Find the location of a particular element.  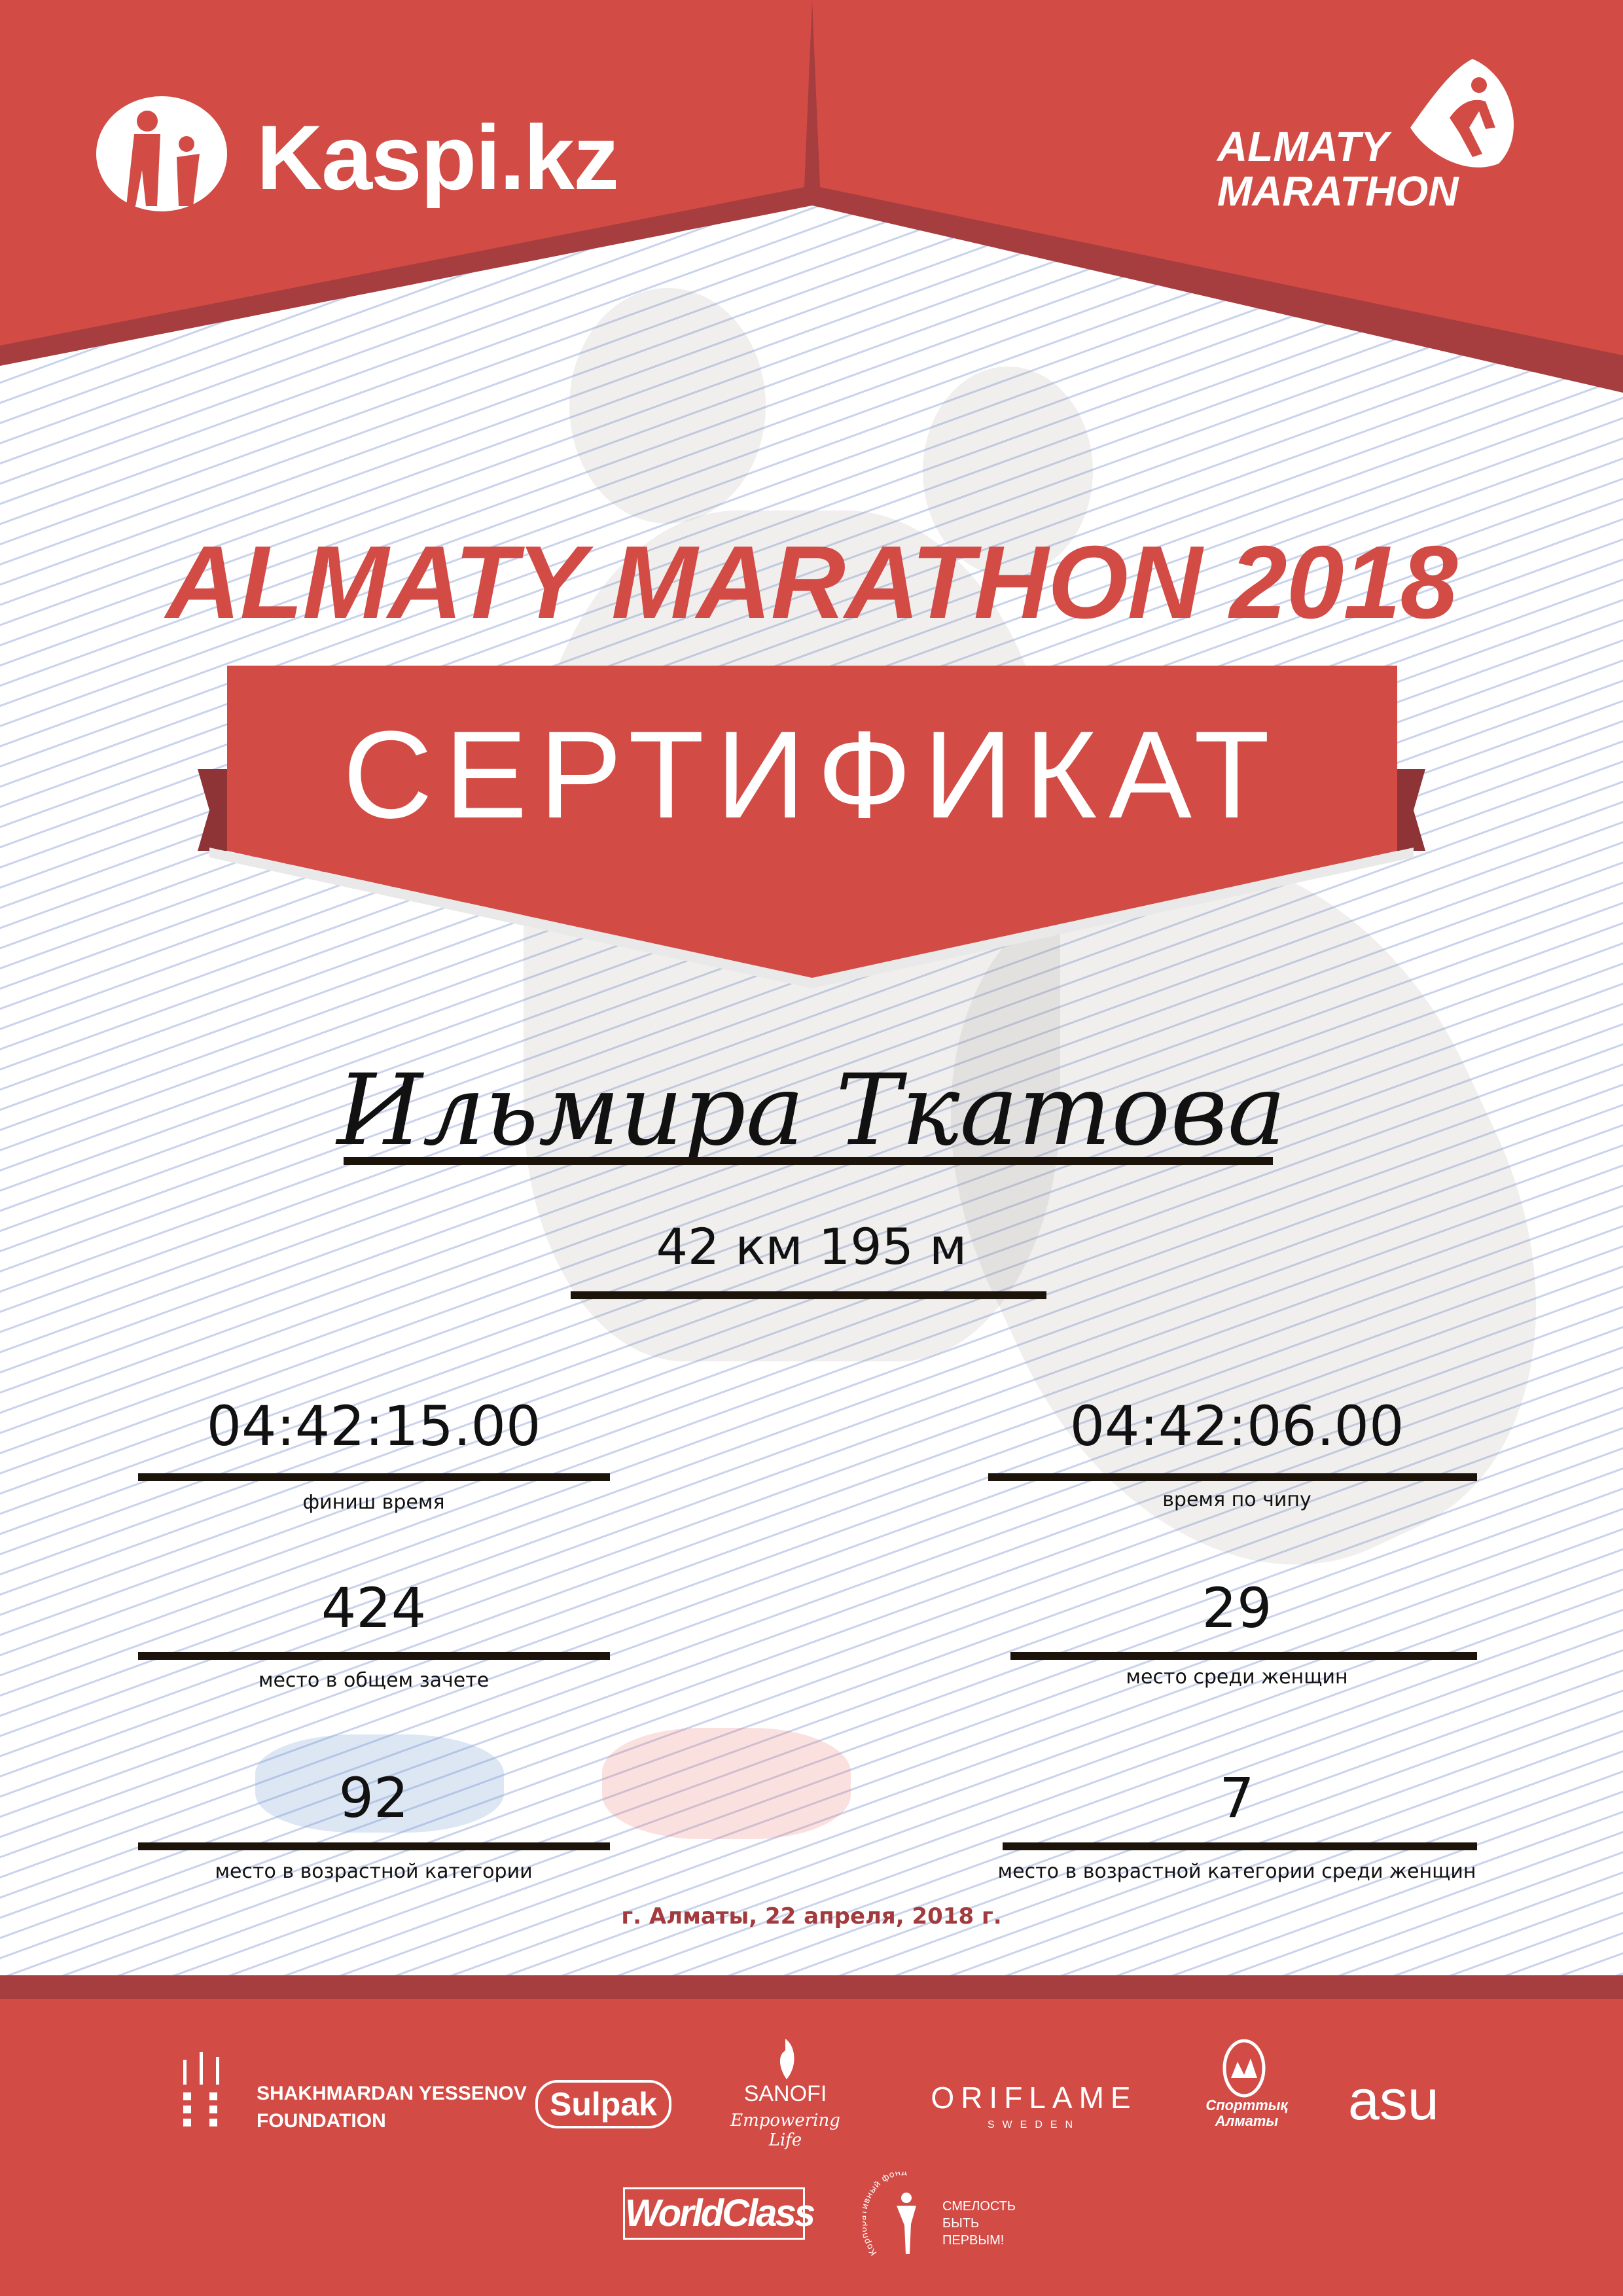

finish-time-line is located at coordinates (374, 1477).